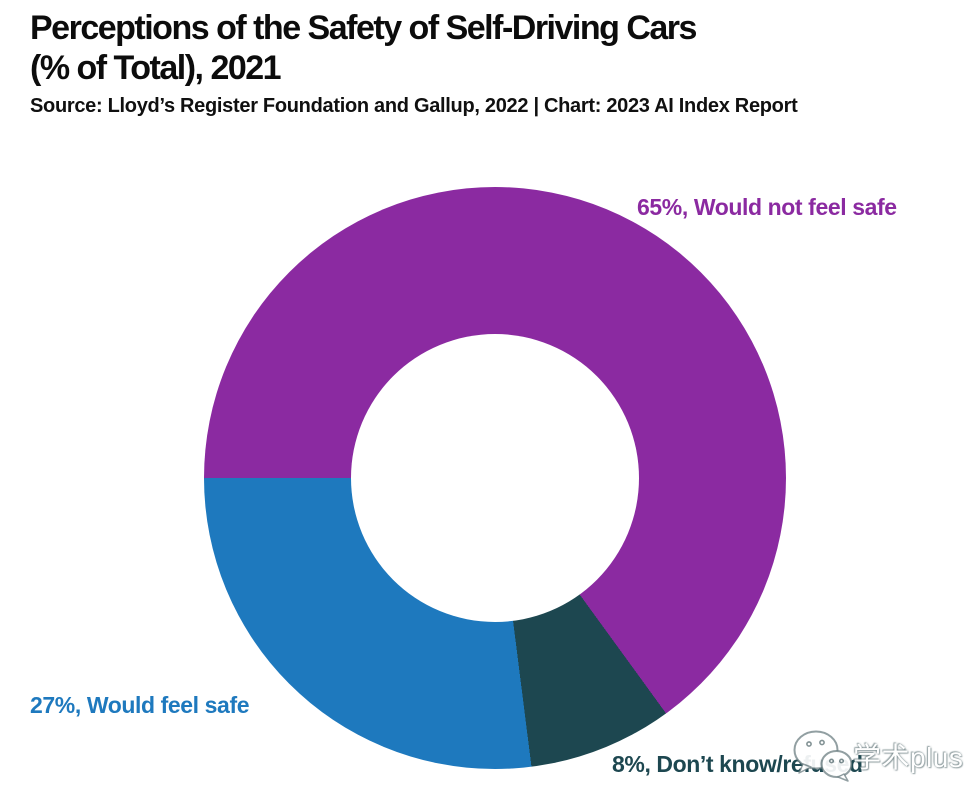 The width and height of the screenshot is (975, 805). Describe the element at coordinates (822, 756) in the screenshot. I see `wechat-icon` at that location.